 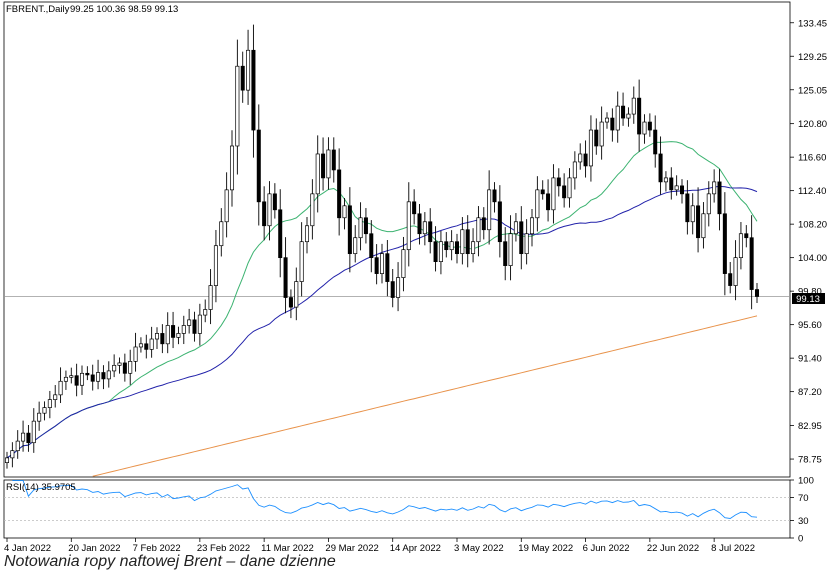 What do you see at coordinates (812, 225) in the screenshot?
I see `price-tick-label: 108.20` at bounding box center [812, 225].